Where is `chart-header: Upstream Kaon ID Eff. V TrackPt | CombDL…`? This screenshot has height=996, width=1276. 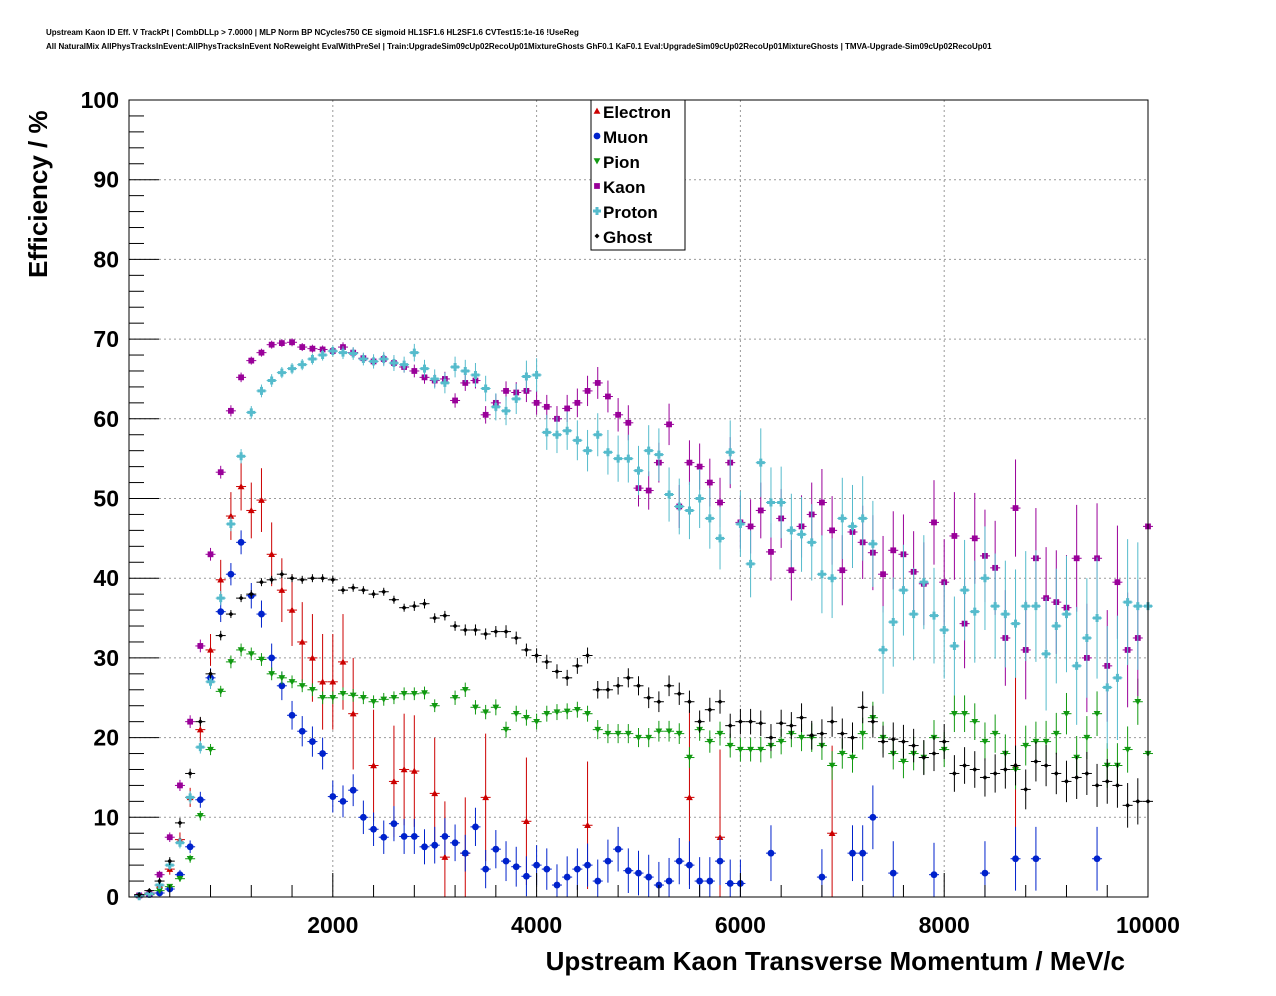
chart-header: Upstream Kaon ID Eff. V TrackPt | CombDL… is located at coordinates (519, 40).